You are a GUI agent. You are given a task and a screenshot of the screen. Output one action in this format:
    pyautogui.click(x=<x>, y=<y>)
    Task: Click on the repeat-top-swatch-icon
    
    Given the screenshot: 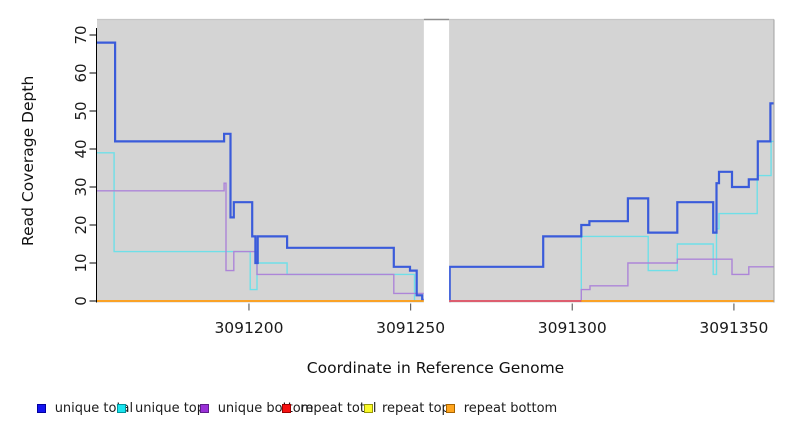 What is the action you would take?
    pyautogui.click(x=368, y=408)
    